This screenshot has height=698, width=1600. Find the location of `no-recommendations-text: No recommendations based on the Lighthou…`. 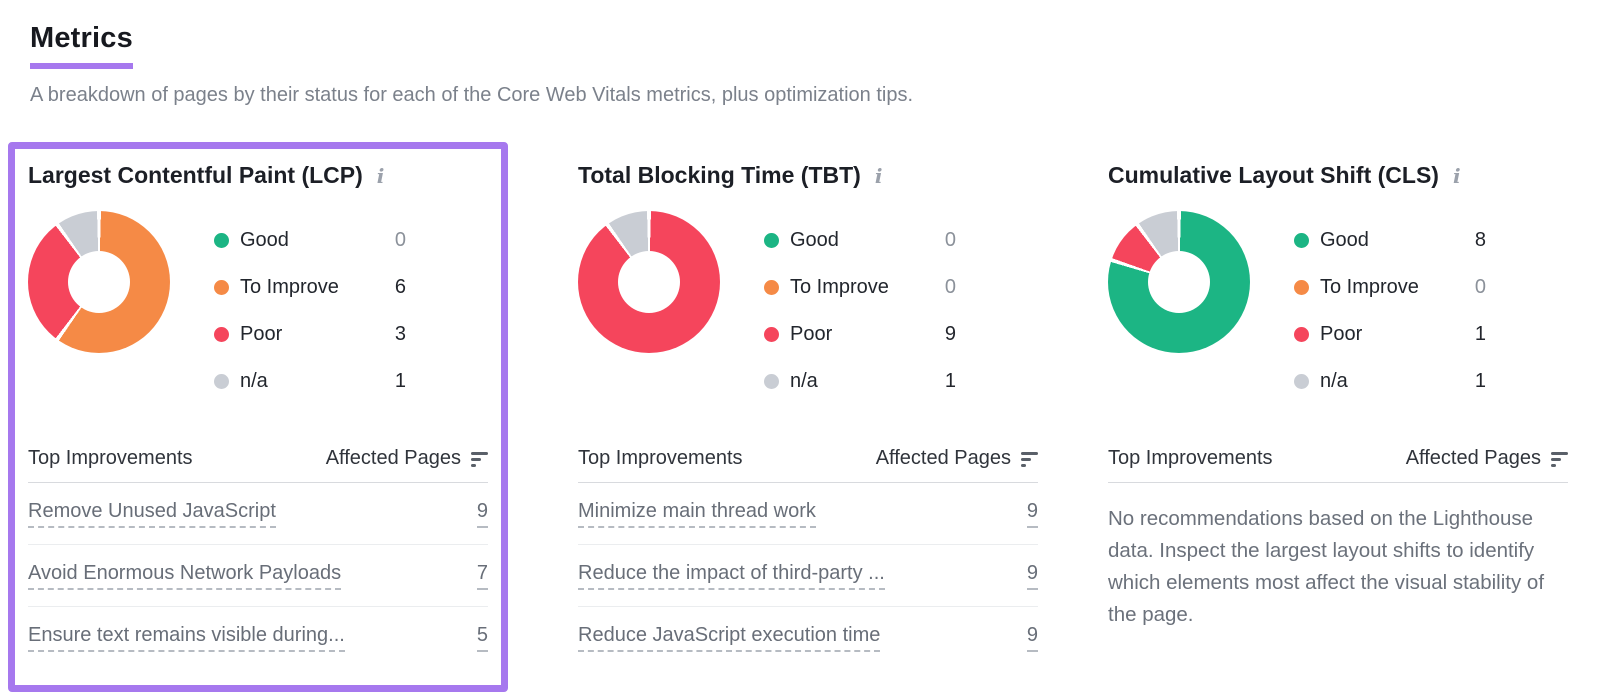

no-recommendations-text: No recommendations based on the Lighthou… is located at coordinates (1326, 566).